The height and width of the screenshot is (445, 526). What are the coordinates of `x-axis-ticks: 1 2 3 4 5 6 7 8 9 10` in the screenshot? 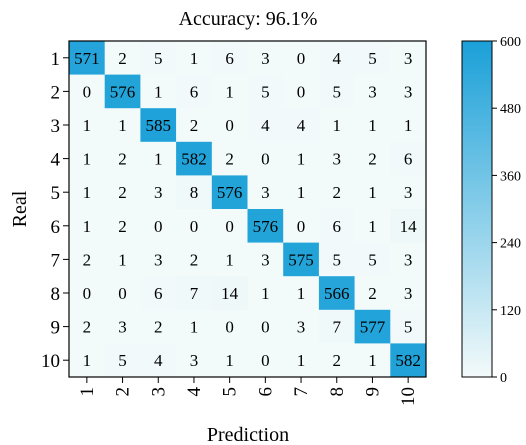 It's located at (248, 391).